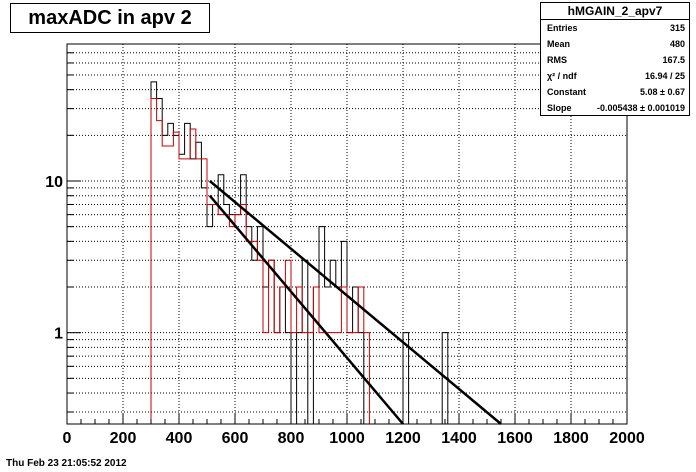 Image resolution: width=696 pixels, height=472 pixels. Describe the element at coordinates (459, 438) in the screenshot. I see `x-tick-label: 1400` at that location.